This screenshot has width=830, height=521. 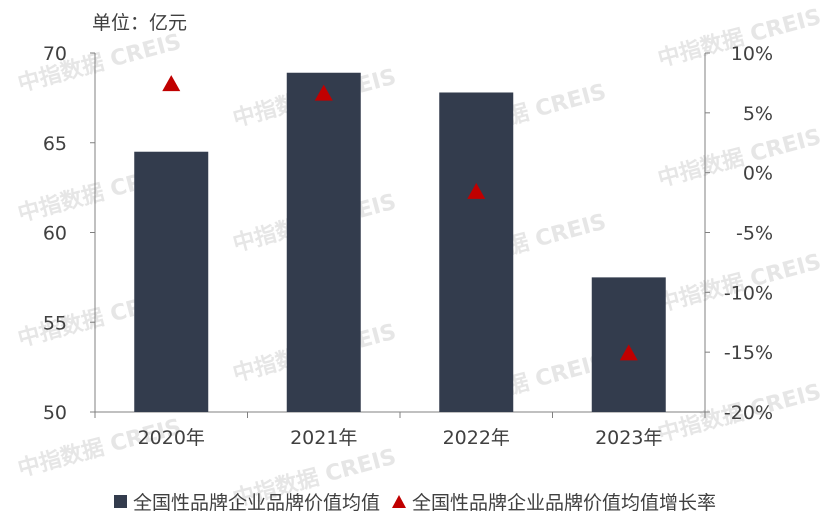 What do you see at coordinates (748, 413) in the screenshot?
I see `right-tick-label: -20%` at bounding box center [748, 413].